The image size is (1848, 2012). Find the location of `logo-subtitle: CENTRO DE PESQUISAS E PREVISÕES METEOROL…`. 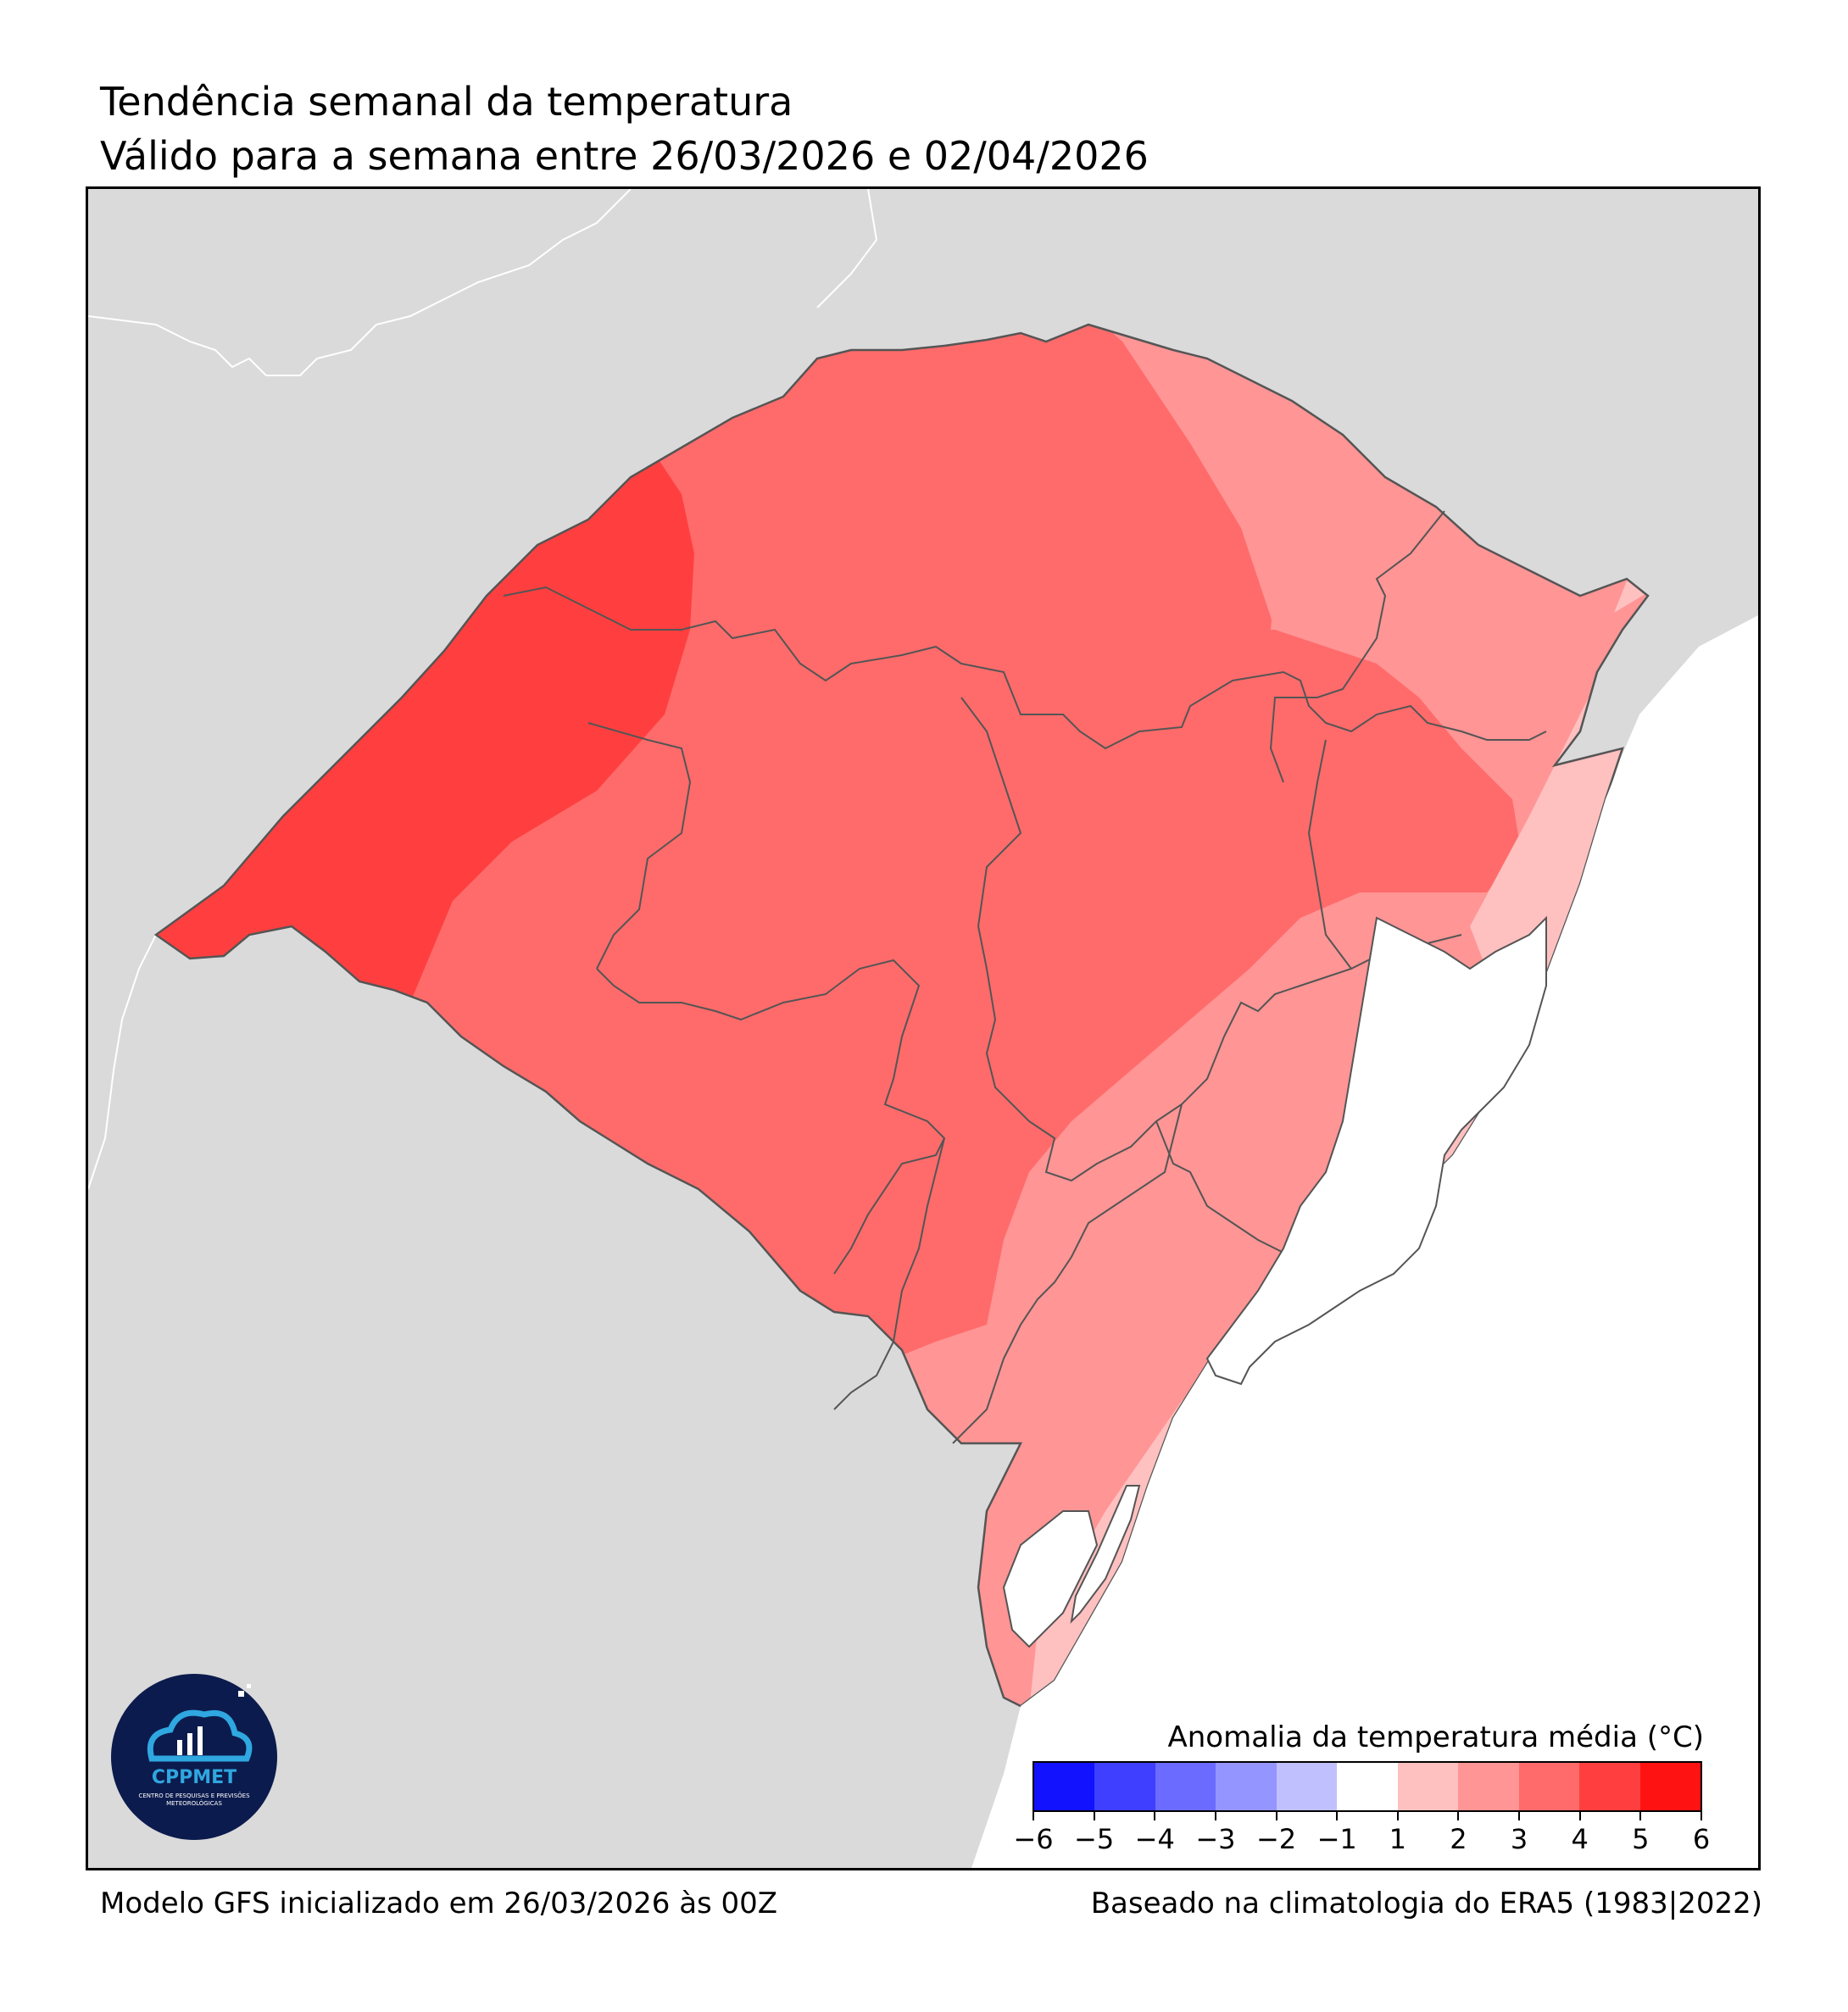

logo-subtitle: CENTRO DE PESQUISAS E PREVISÕES METEOROL… is located at coordinates (194, 1799).